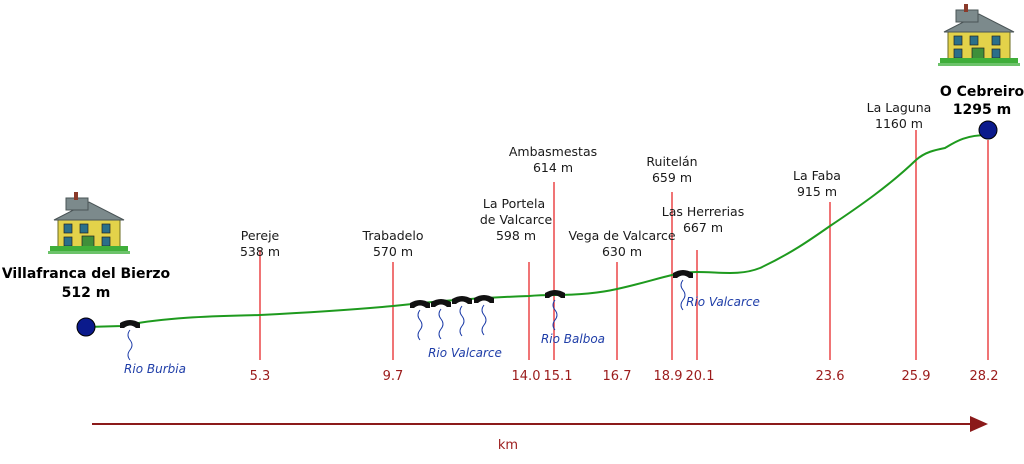 This screenshot has width=1024, height=464. What do you see at coordinates (573, 339) in the screenshot?
I see `river-label-balboa: Rio Balboa` at bounding box center [573, 339].